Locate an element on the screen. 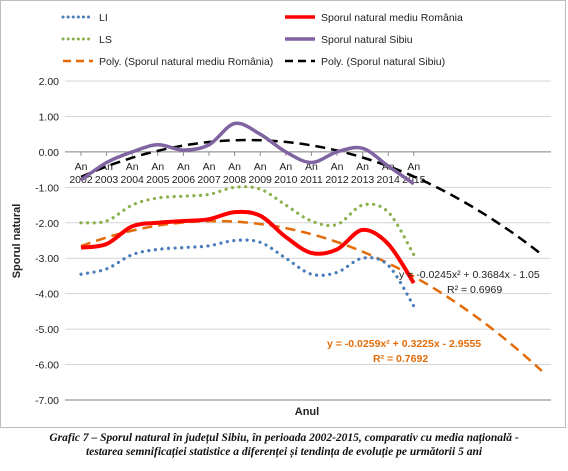  y-tick-label: -2.00 is located at coordinates (47, 224).